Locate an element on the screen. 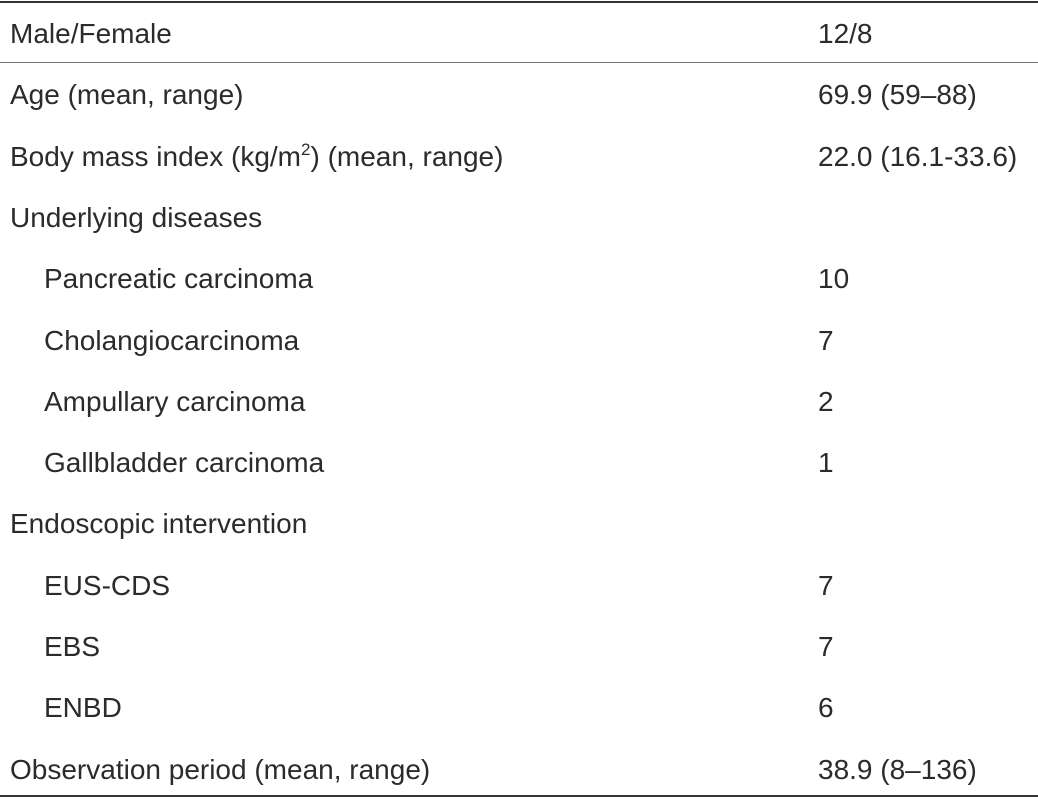 This screenshot has height=800, width=1038. row-label: Underlying diseases is located at coordinates (136, 217).